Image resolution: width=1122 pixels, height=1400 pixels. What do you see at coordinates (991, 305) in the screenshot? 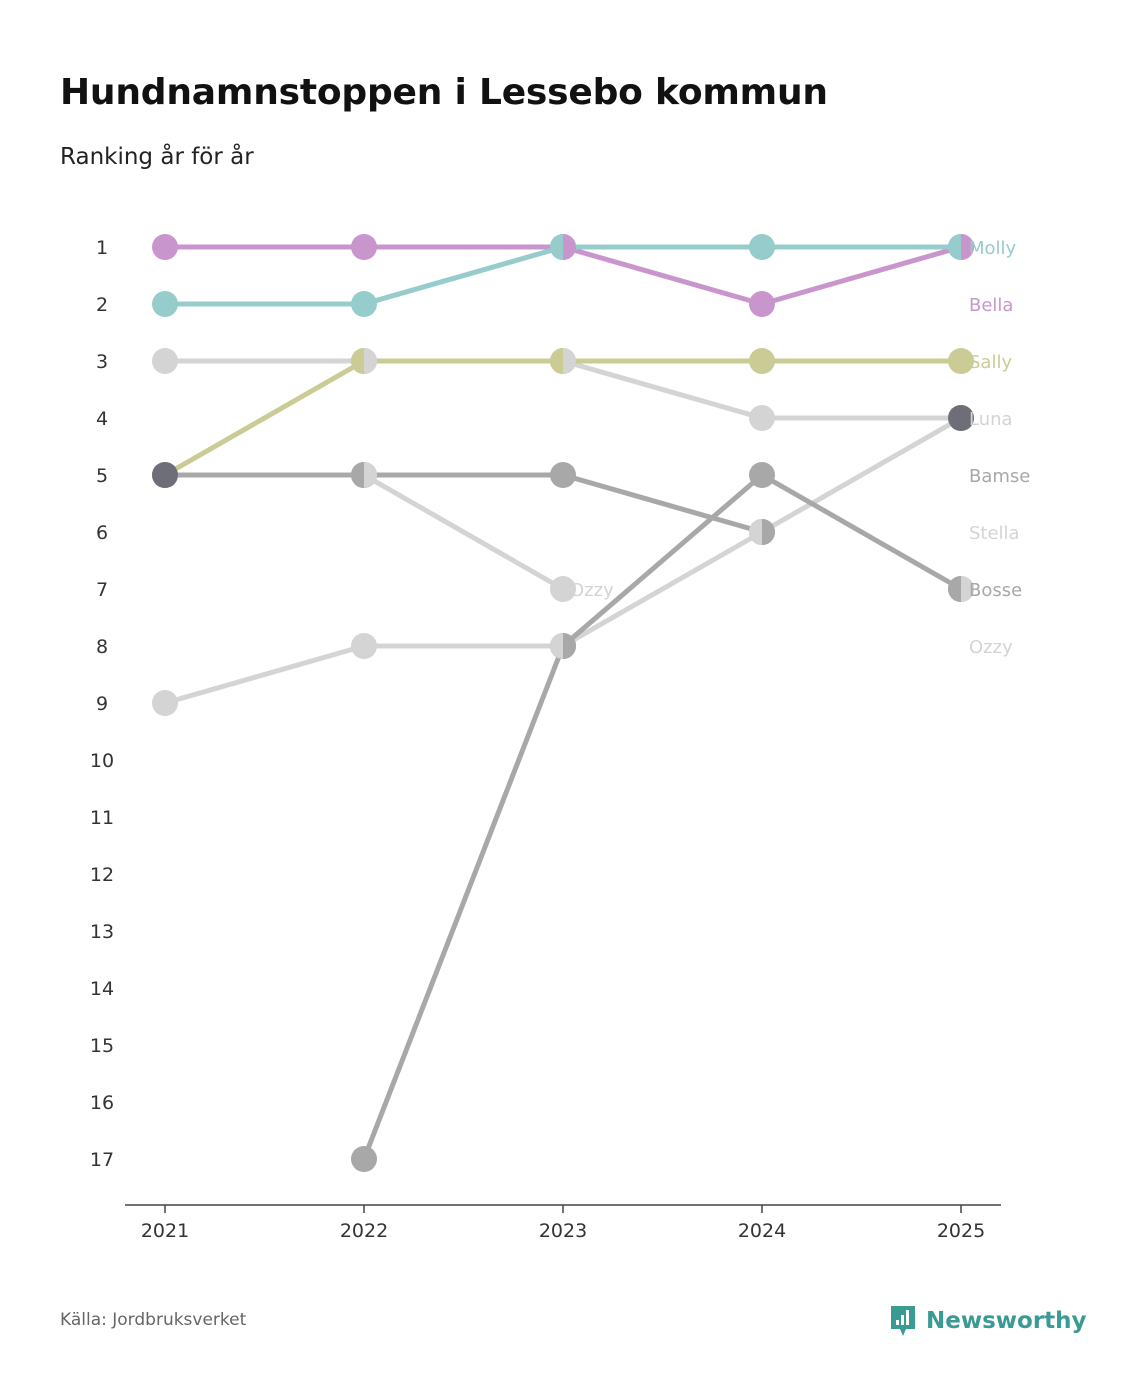
I see `end-label-bella: Bella` at bounding box center [991, 305].